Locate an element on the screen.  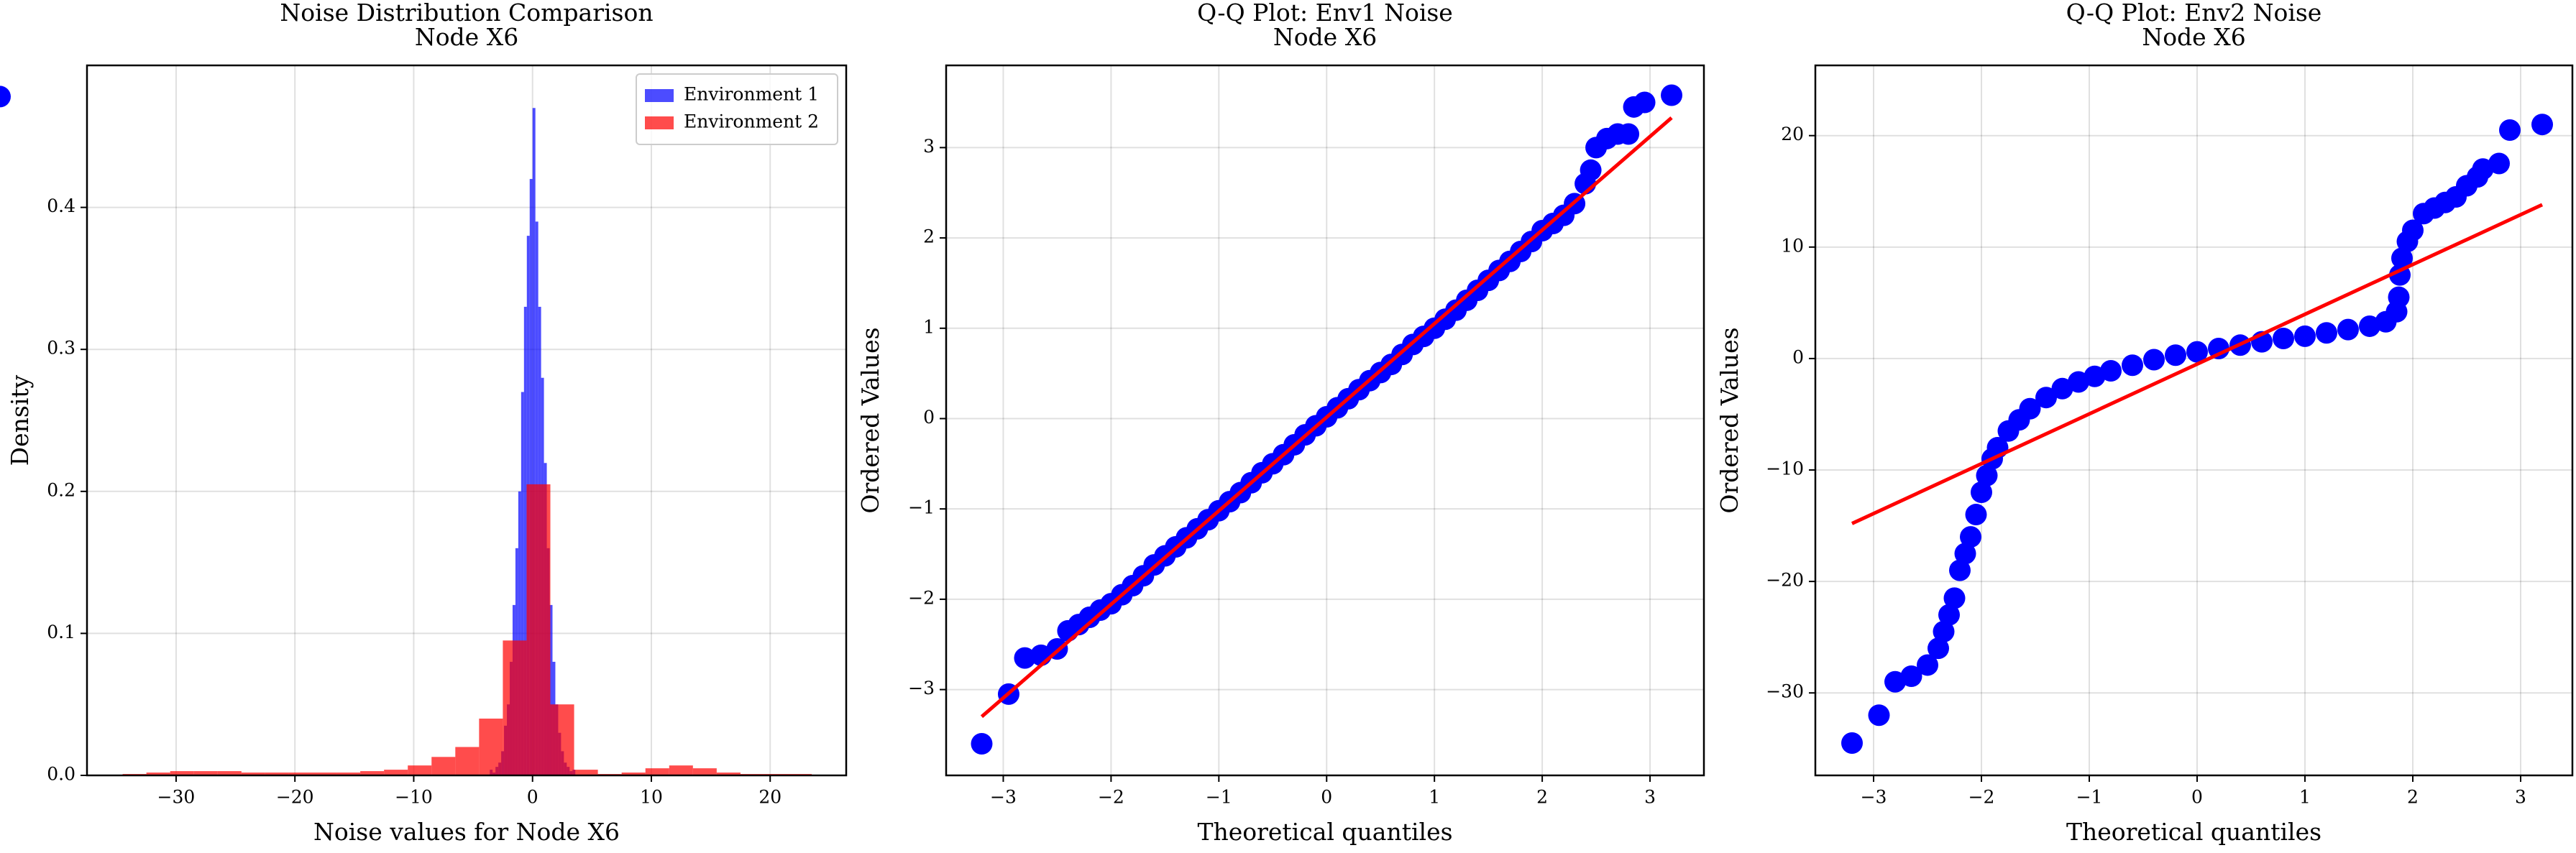
legend-label: Environment 1 is located at coordinates (751, 95).